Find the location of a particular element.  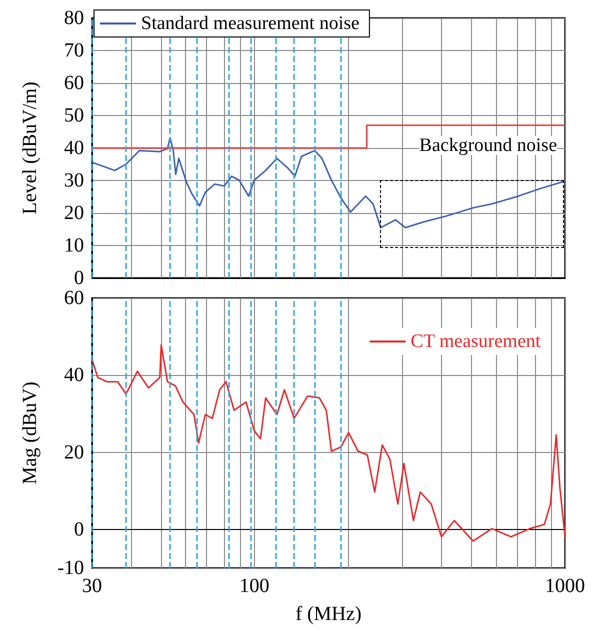

y-tick-label: 10 is located at coordinates (74, 245).